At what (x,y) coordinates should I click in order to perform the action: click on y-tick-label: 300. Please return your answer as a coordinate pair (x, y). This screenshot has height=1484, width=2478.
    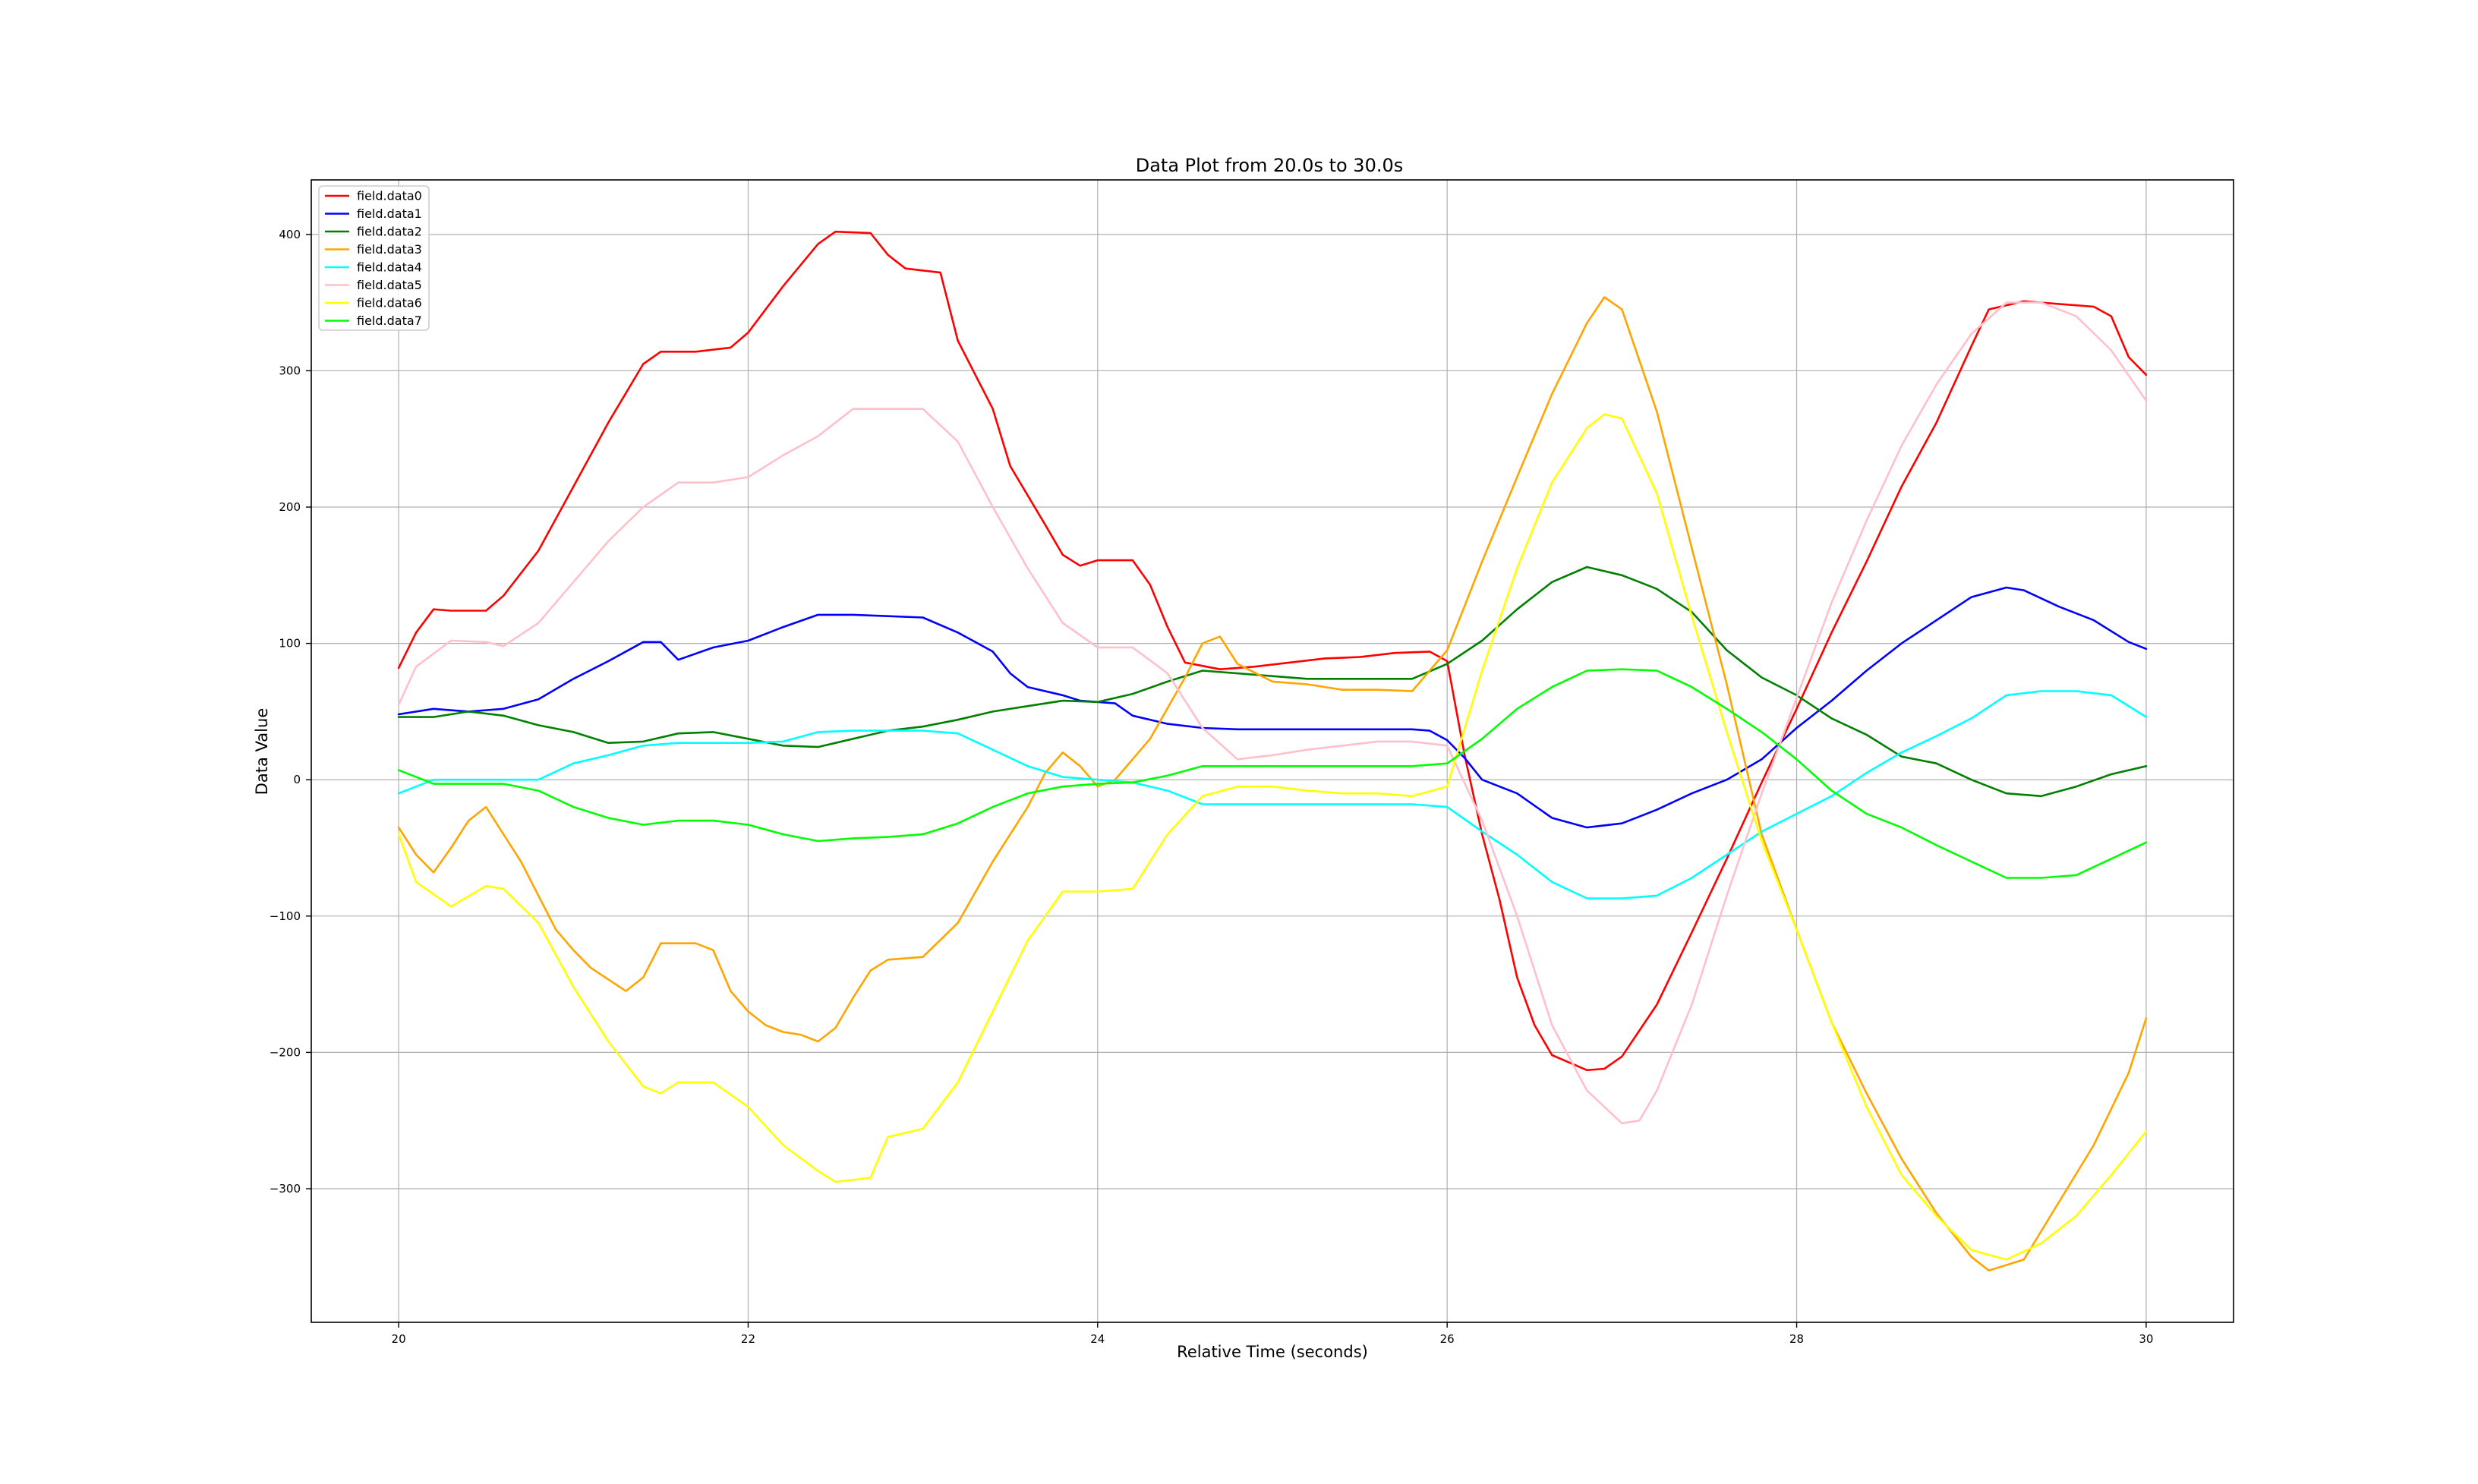
    Looking at the image, I should click on (290, 370).